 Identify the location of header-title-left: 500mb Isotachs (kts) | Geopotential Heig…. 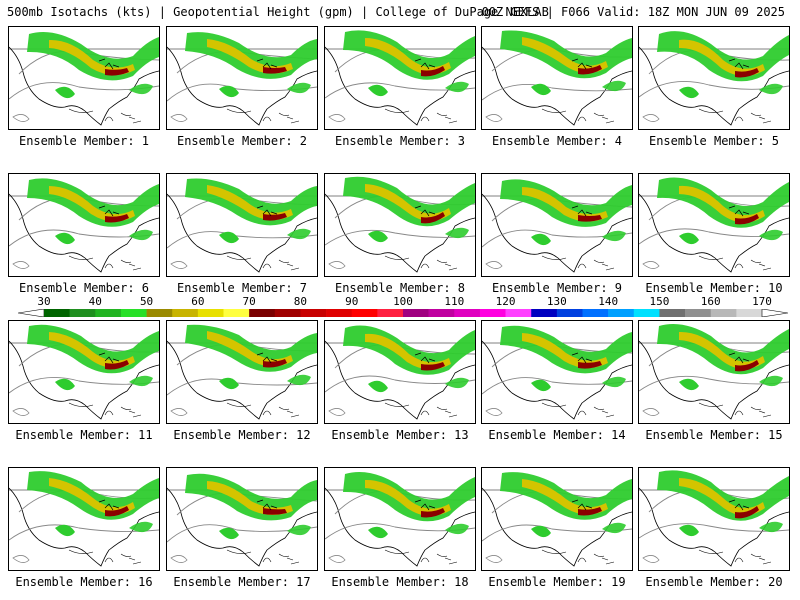
(278, 12).